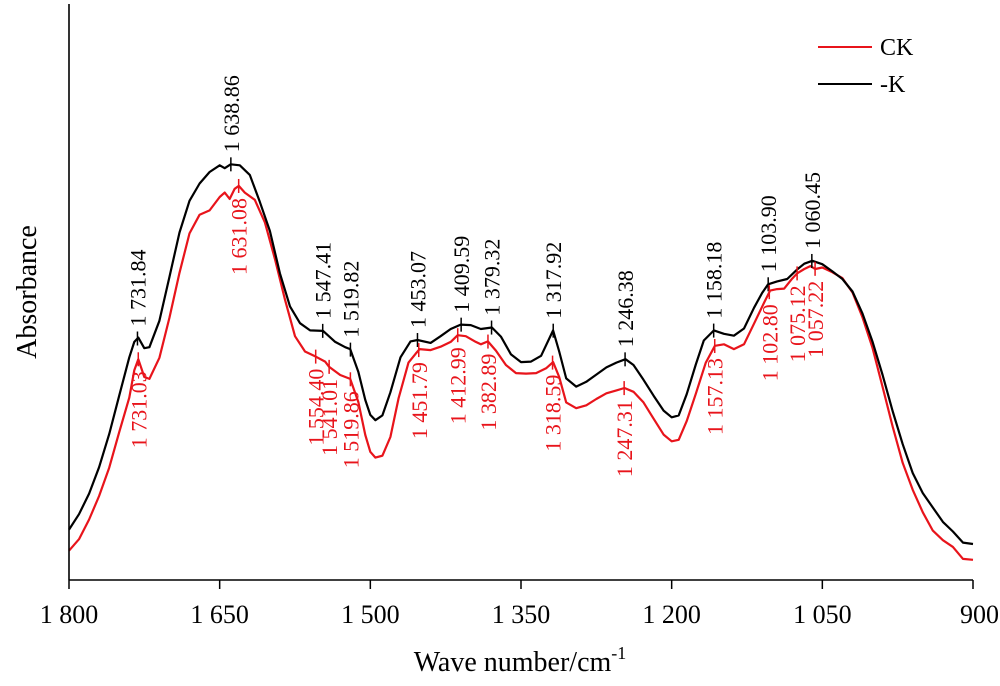 This screenshot has height=686, width=1000. Describe the element at coordinates (350, 429) in the screenshot. I see `ck-peak-label: 1 519.86` at that location.